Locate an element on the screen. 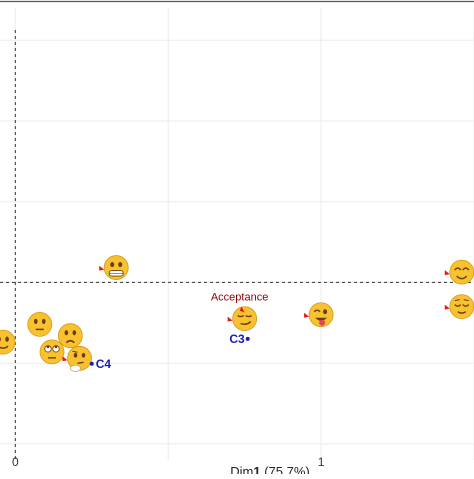 The width and height of the screenshot is (474, 479). frowning-face-emoji is located at coordinates (70, 336).